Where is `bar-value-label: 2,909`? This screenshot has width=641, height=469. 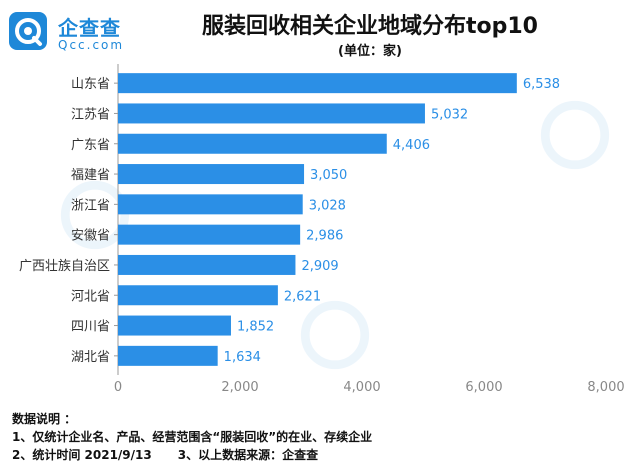
bar-value-label: 2,909 is located at coordinates (319, 266).